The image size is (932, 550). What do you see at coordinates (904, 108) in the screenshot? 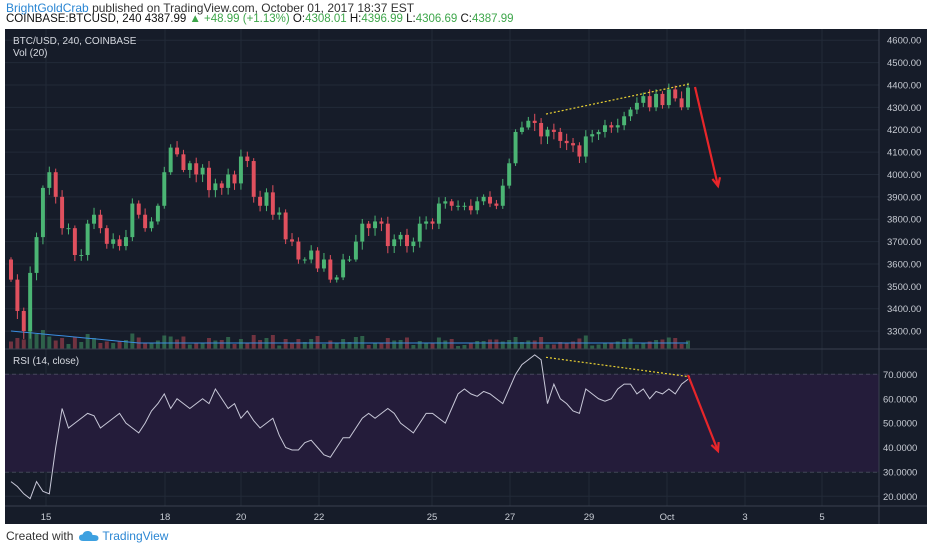
I see `price-tick-label: 4300.00` at bounding box center [904, 108].